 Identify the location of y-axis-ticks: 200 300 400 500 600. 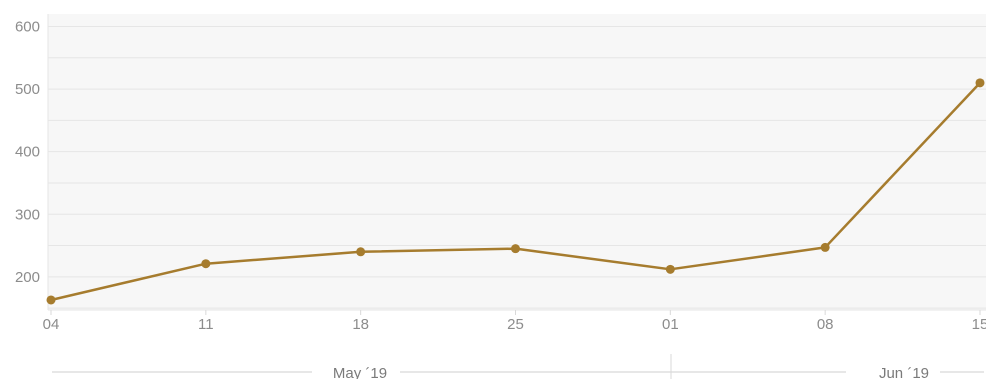
(27, 152).